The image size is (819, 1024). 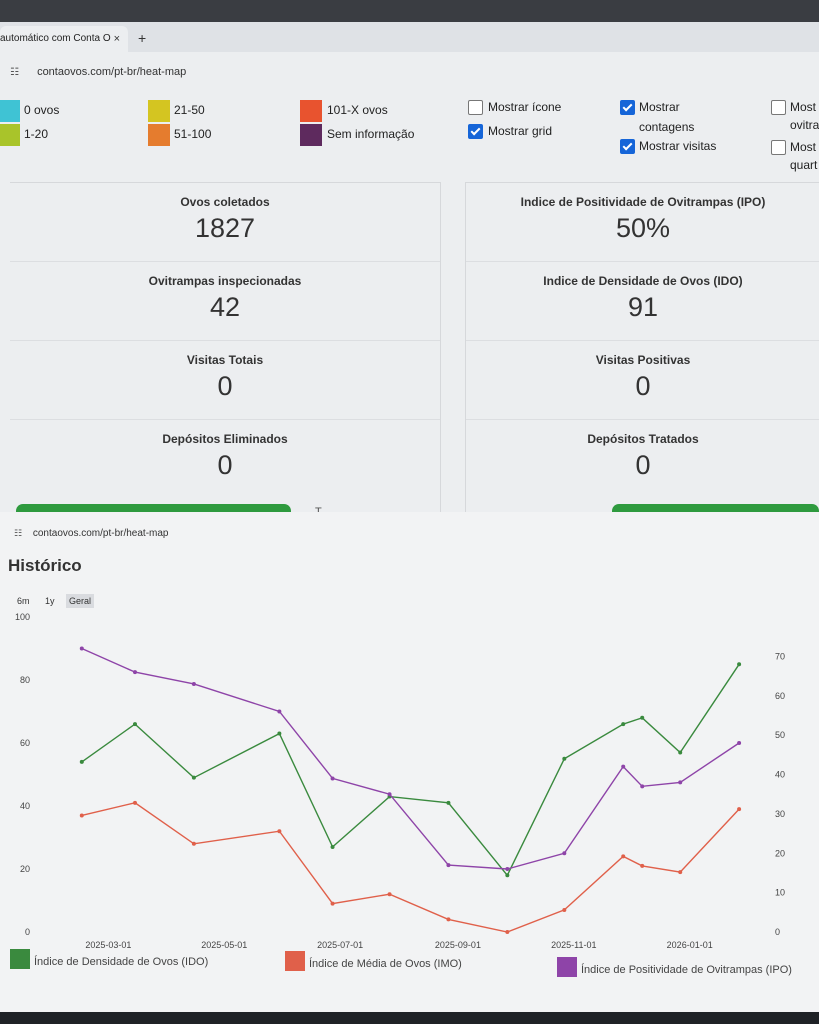 I want to click on legend-label-imo: Índice de Média de Ovos (IMO), so click(x=385, y=964).